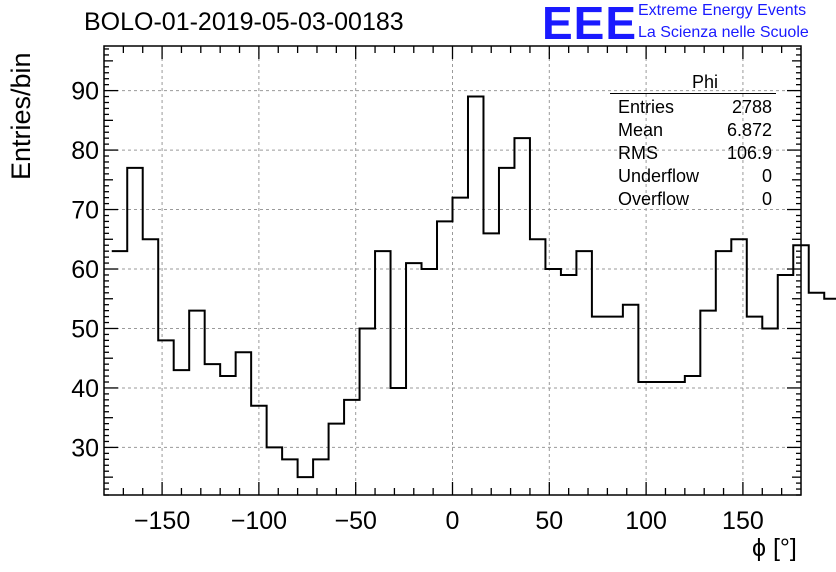 This screenshot has height=572, width=836. I want to click on stats-value: 6.872, so click(749, 130).